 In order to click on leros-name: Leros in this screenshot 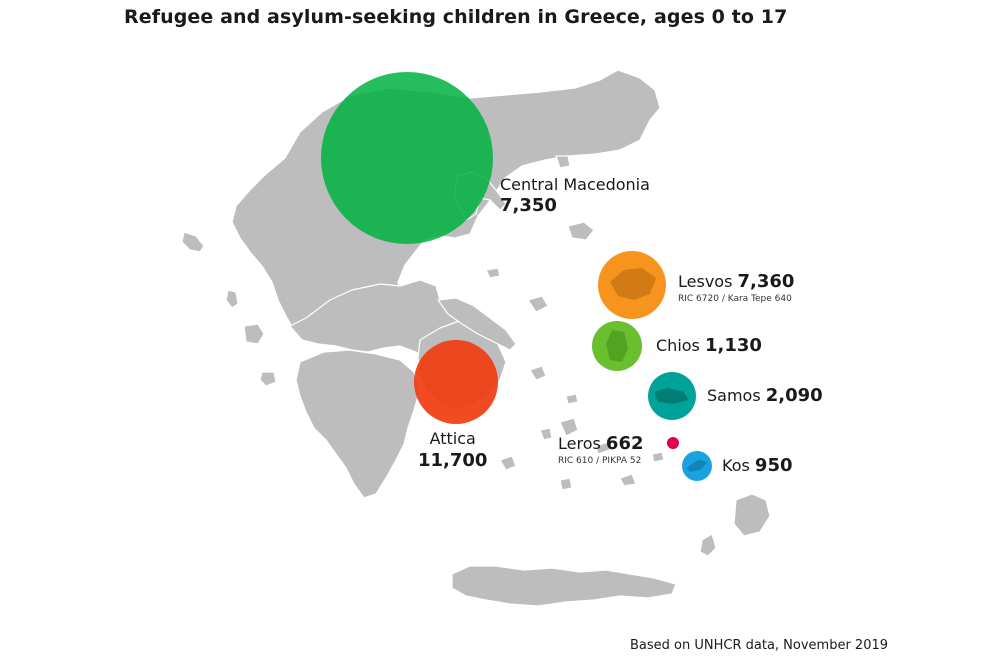, I will do `click(579, 443)`.